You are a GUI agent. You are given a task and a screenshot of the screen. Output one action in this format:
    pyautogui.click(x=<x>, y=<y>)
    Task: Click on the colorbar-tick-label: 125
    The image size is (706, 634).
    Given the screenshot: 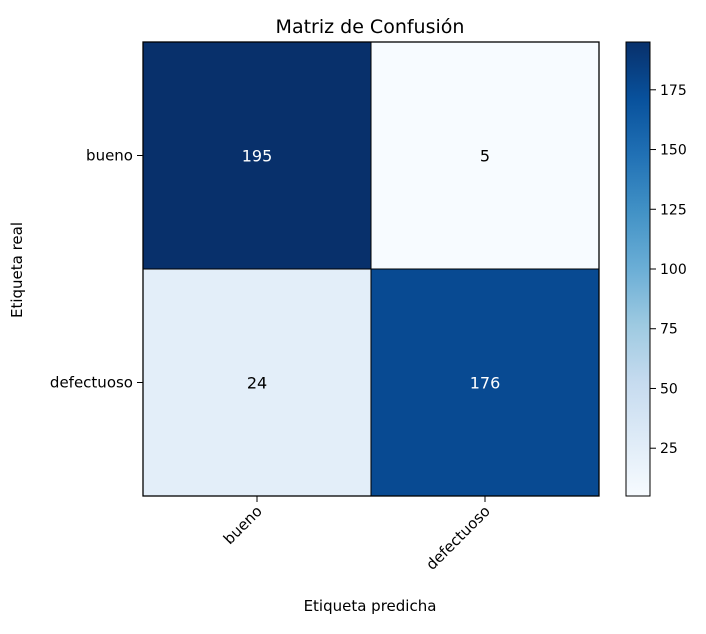 What is the action you would take?
    pyautogui.click(x=673, y=210)
    